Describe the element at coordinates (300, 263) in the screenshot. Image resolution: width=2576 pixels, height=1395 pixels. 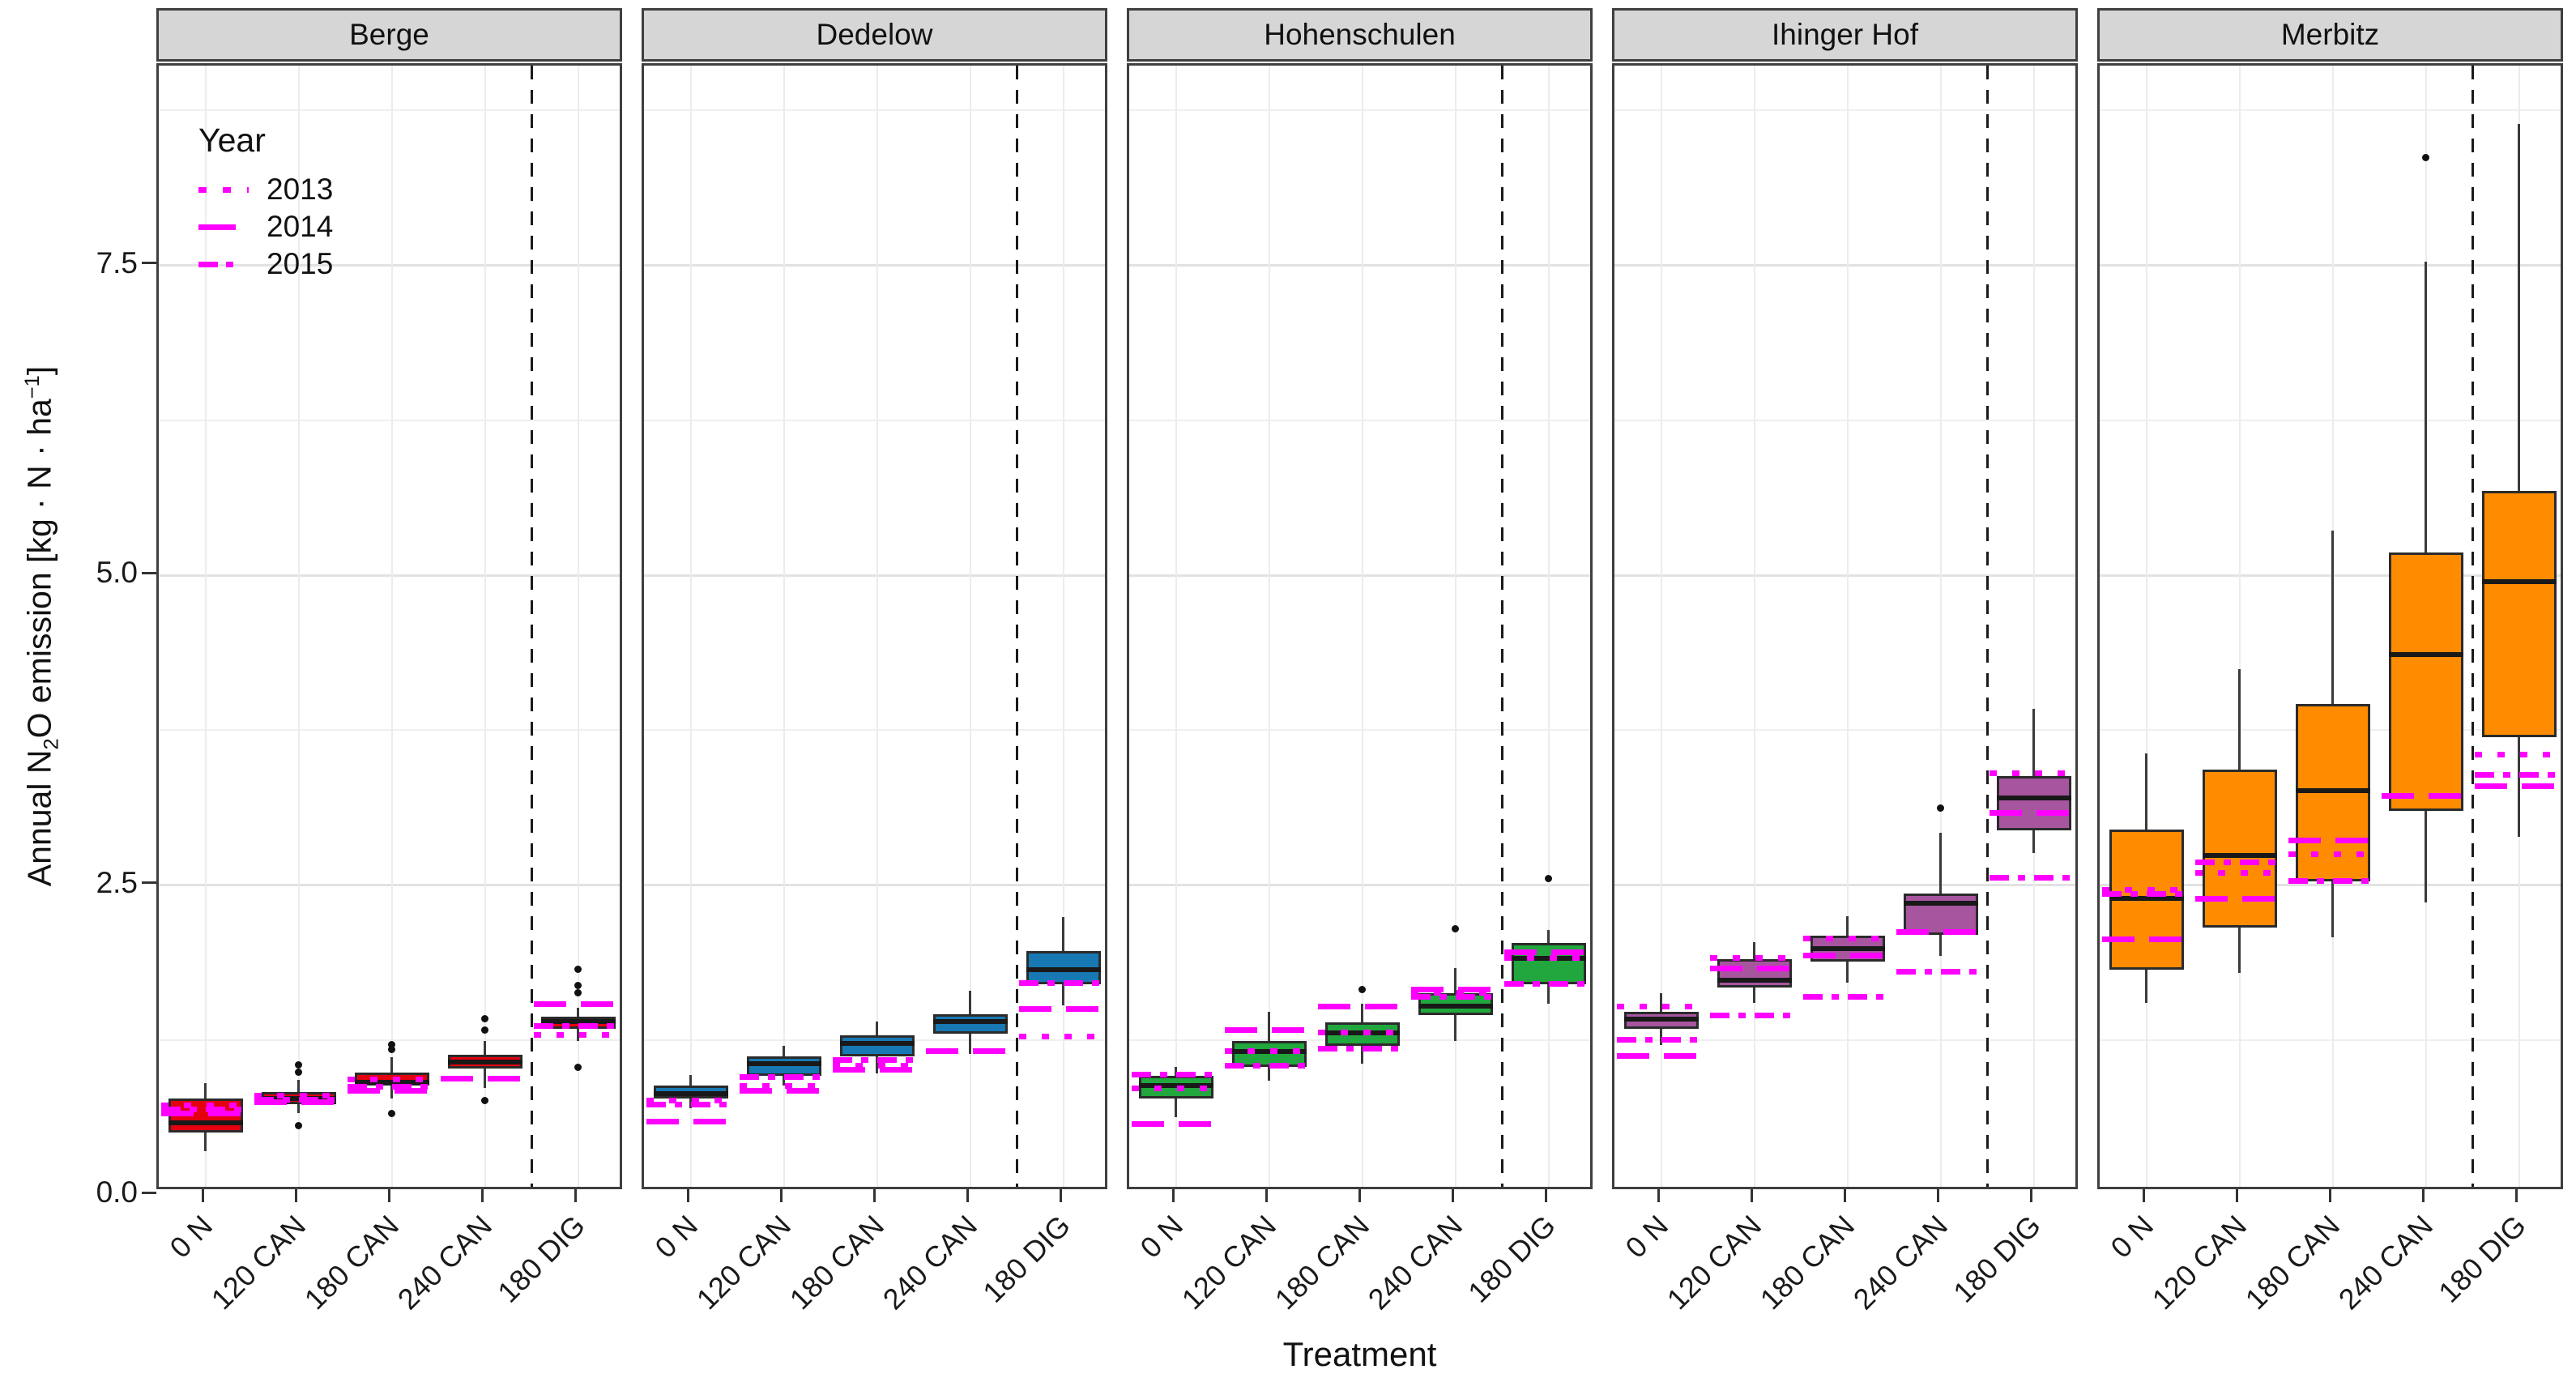
I see `legend-item-label: 2015` at that location.